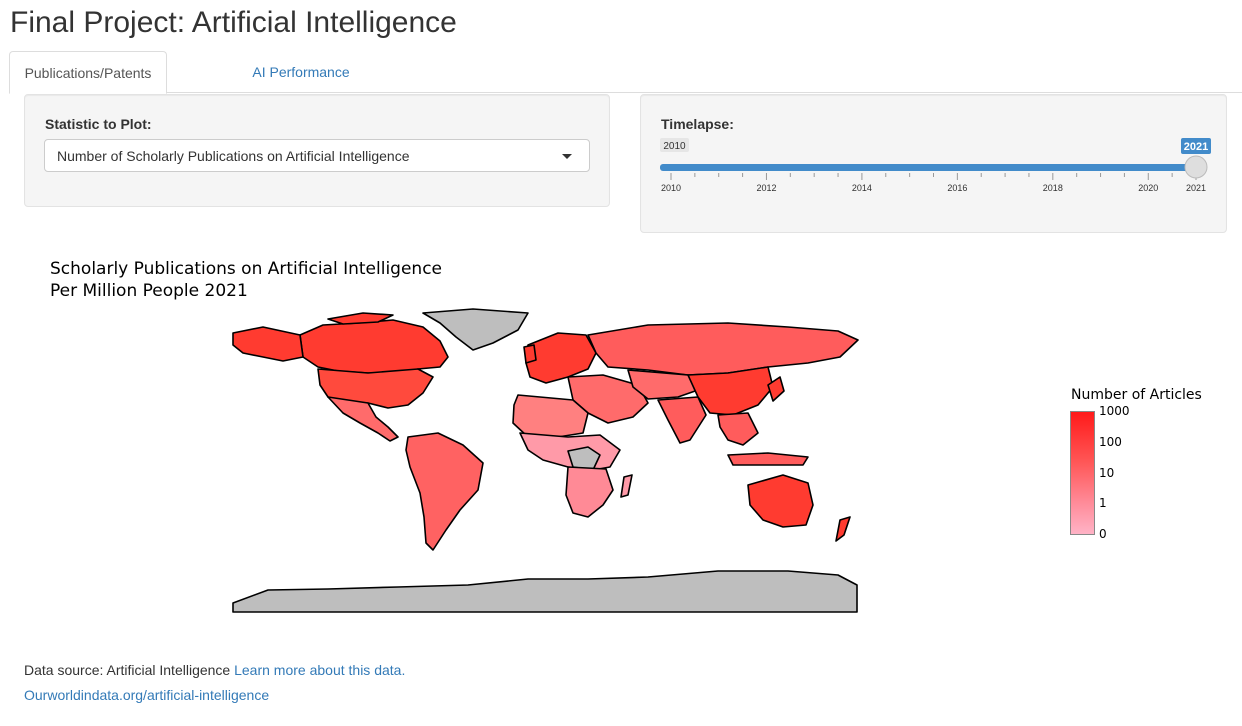 This screenshot has height=726, width=1242. Describe the element at coordinates (567, 156) in the screenshot. I see `chevron-down-icon` at that location.